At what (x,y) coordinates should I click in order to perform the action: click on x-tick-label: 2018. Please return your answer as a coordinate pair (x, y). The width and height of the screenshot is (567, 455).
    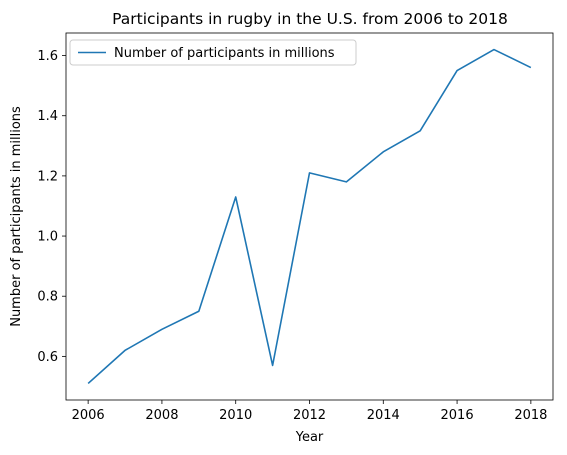
    Looking at the image, I should click on (530, 415).